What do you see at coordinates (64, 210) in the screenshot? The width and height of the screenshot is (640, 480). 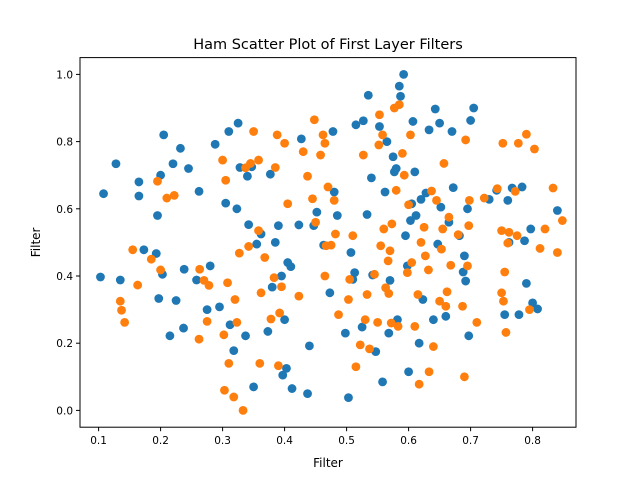 I see `y-tick-label: 0.6` at bounding box center [64, 210].